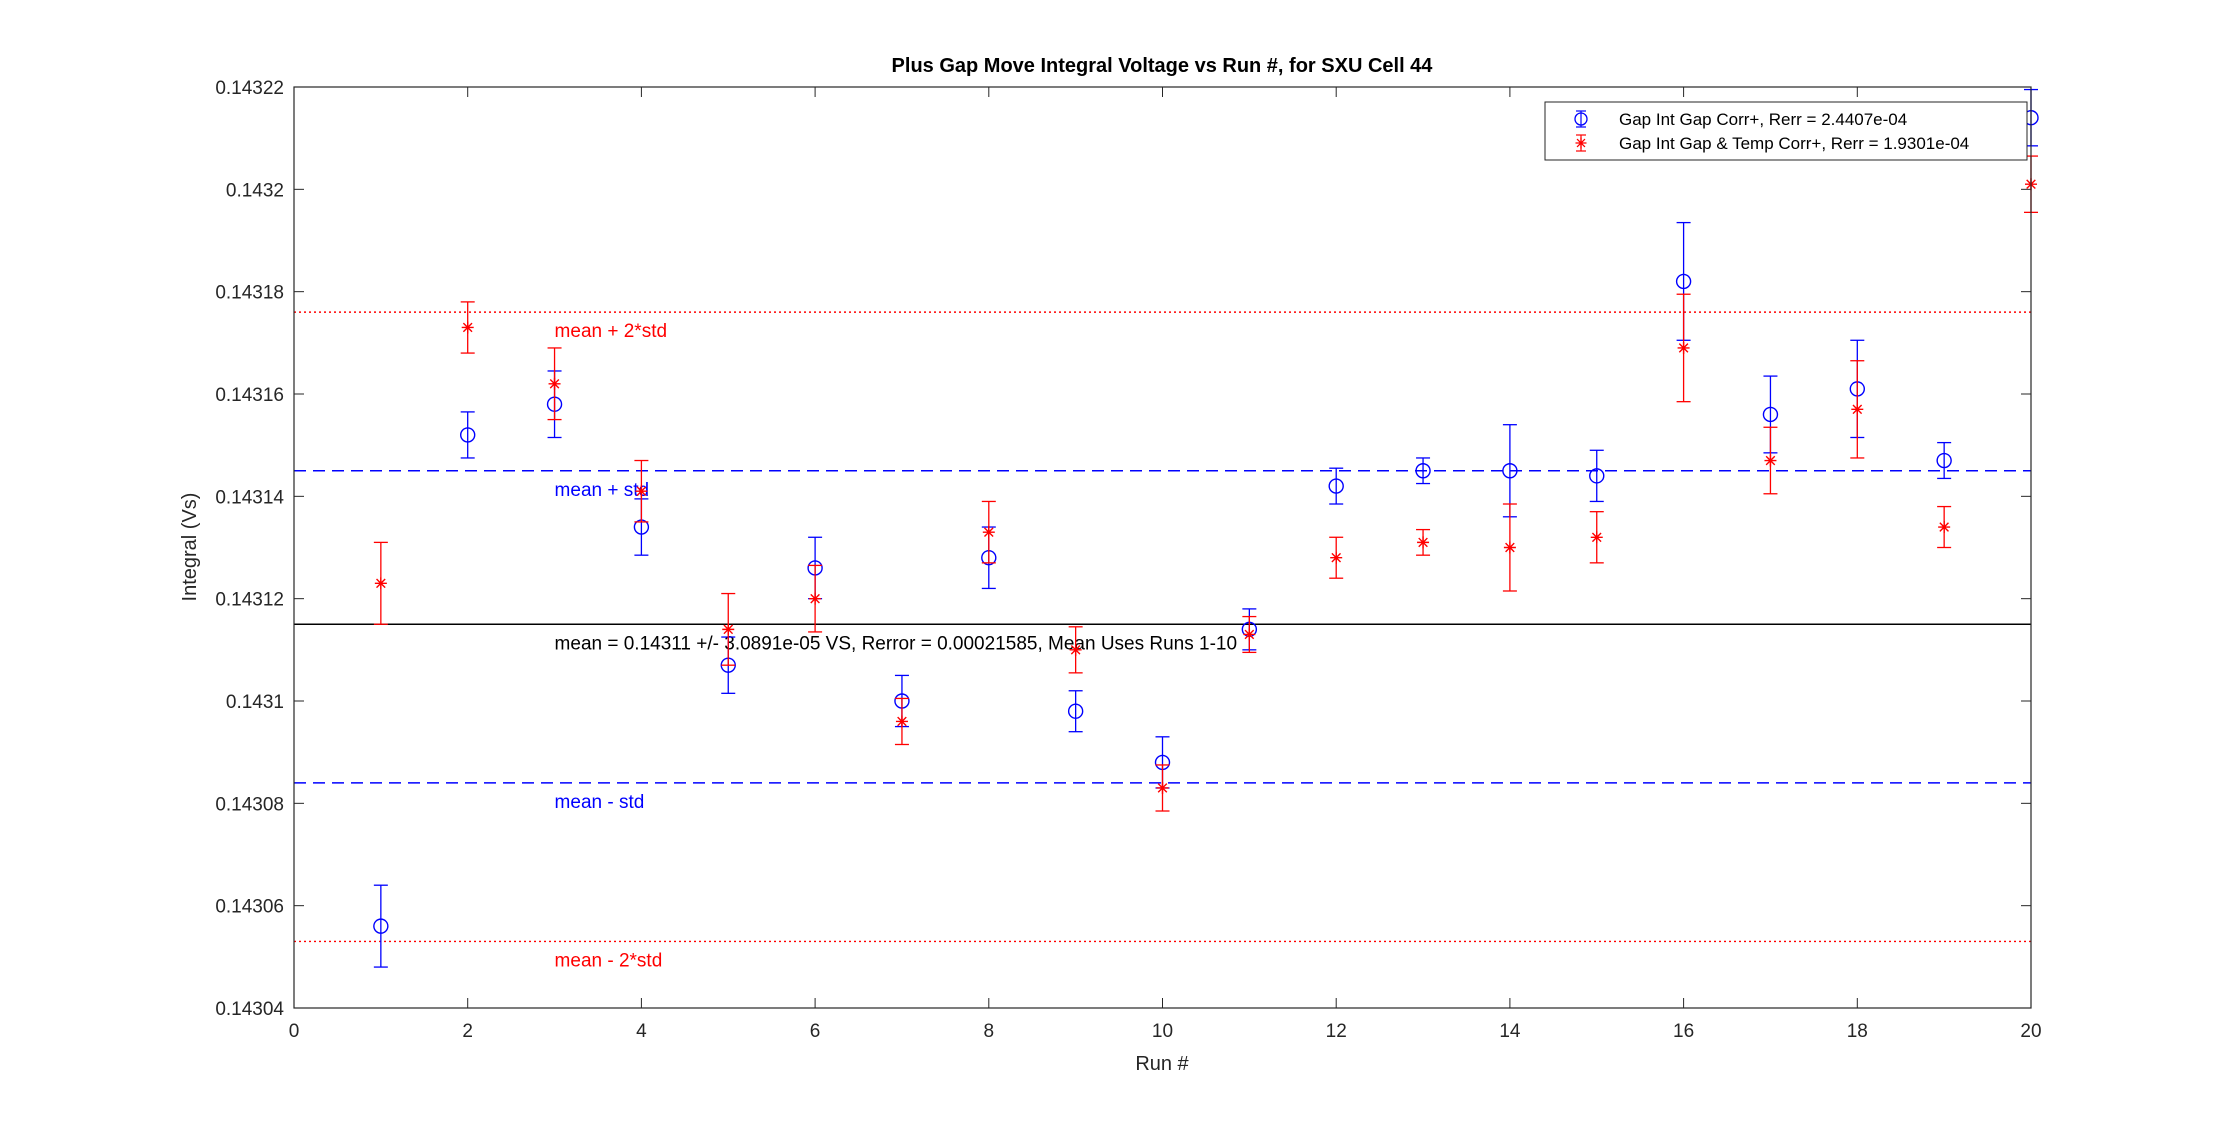 This screenshot has height=1128, width=2230. I want to click on x-tick-label: 12, so click(1336, 1031).